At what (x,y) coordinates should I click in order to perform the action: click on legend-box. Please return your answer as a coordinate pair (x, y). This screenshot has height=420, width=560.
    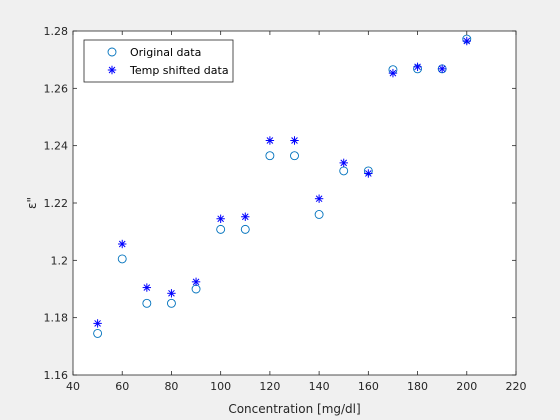
    Looking at the image, I should click on (158, 61).